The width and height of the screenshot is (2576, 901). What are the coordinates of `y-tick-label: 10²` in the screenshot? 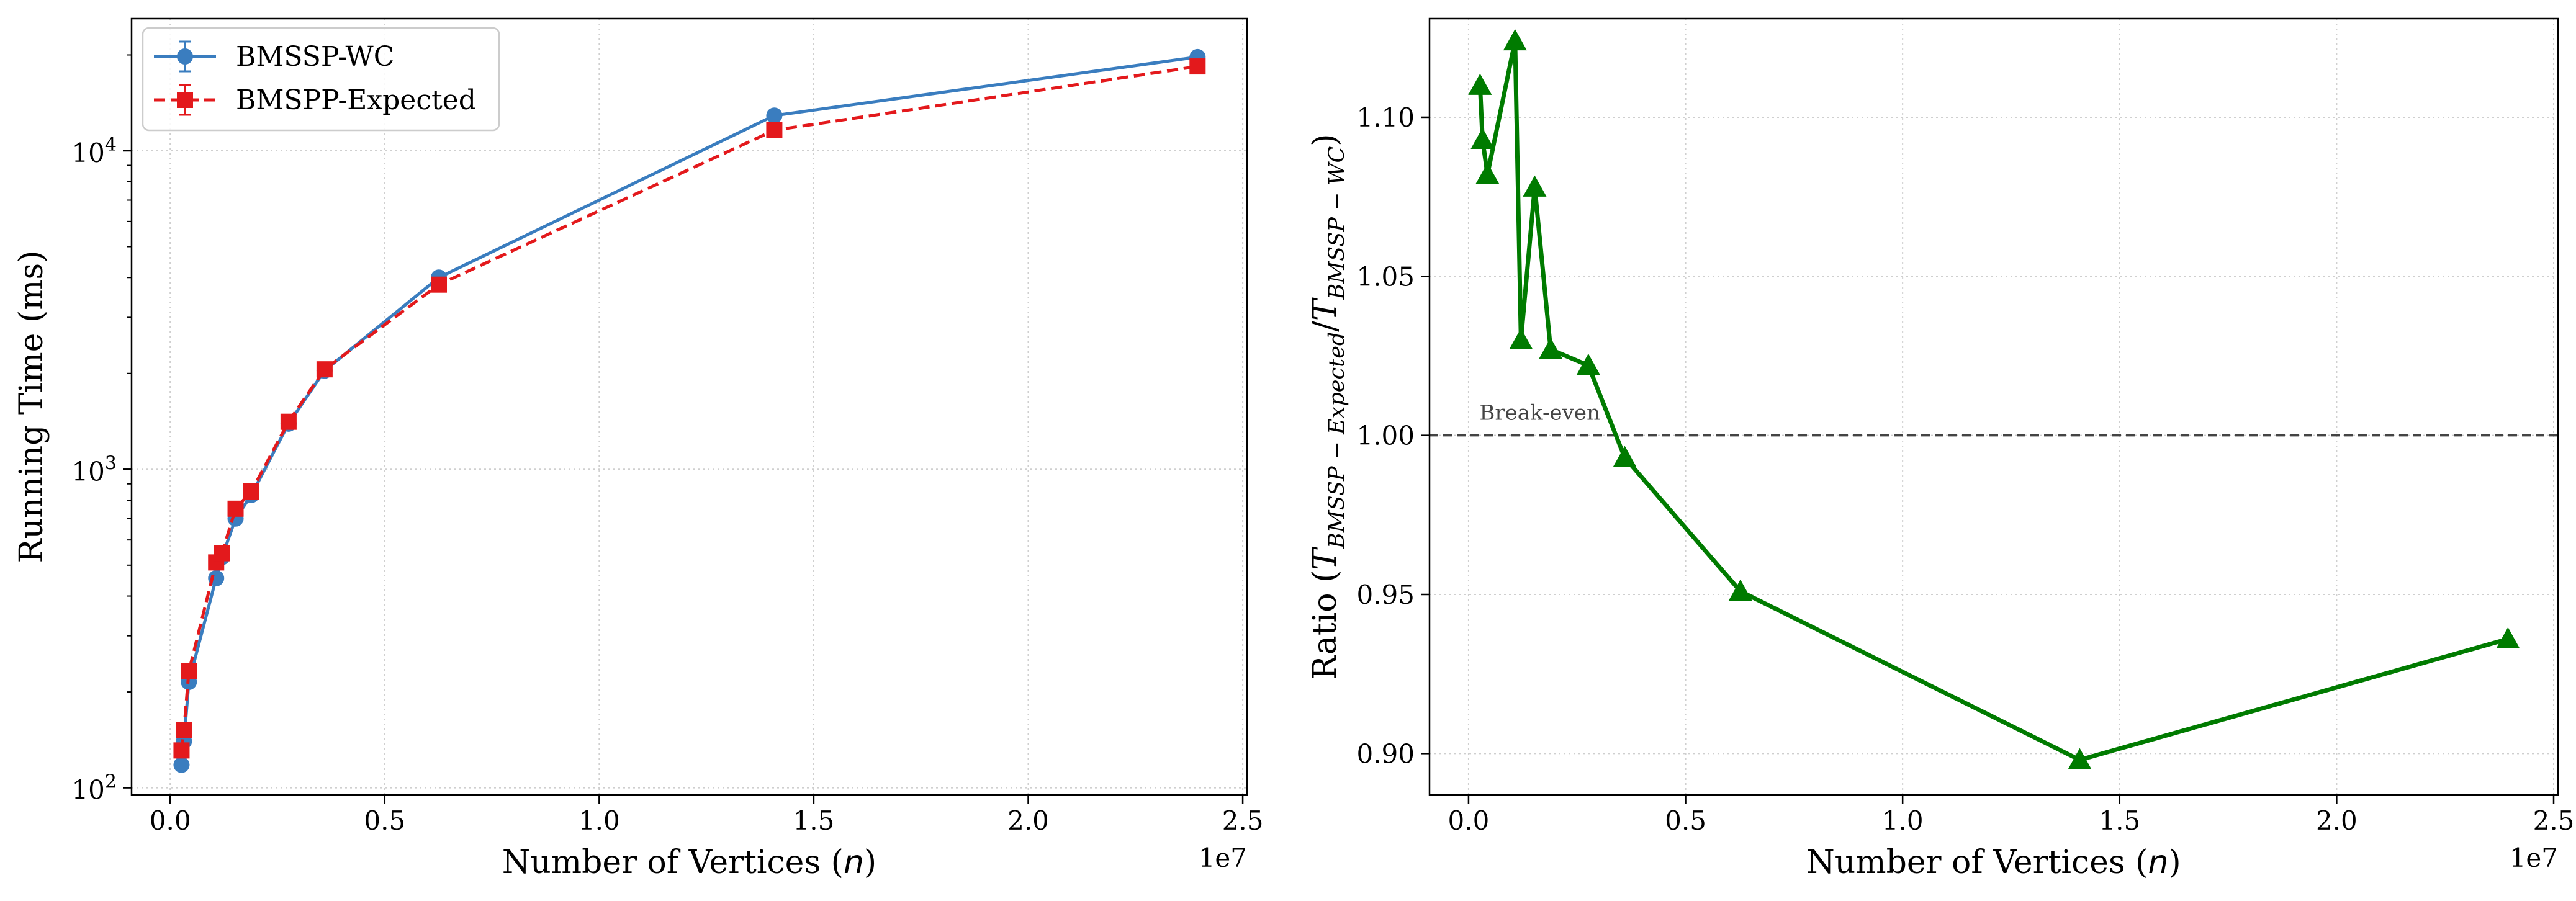 It's located at (94, 788).